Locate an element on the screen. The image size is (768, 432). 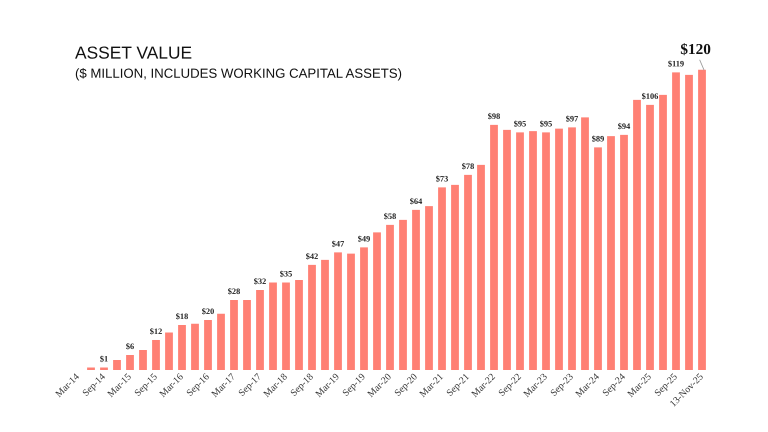
data-label: $6 is located at coordinates (130, 346).